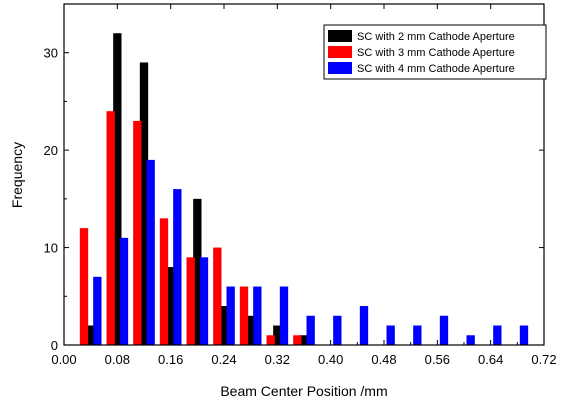  Describe the element at coordinates (383, 359) in the screenshot. I see `x-tick-label-6: 0.48` at that location.